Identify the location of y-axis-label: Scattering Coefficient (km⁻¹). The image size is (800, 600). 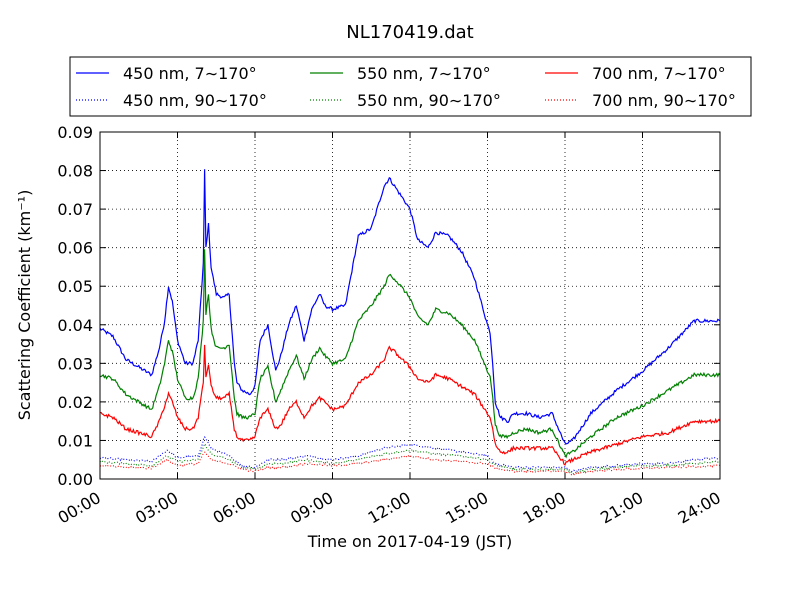
(24, 305).